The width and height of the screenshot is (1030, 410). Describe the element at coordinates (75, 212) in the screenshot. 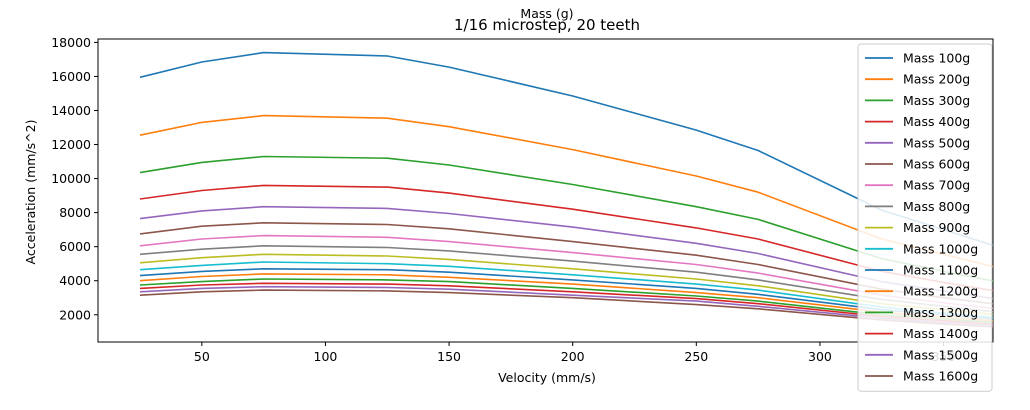

I see `y-tick-label: 8000` at that location.